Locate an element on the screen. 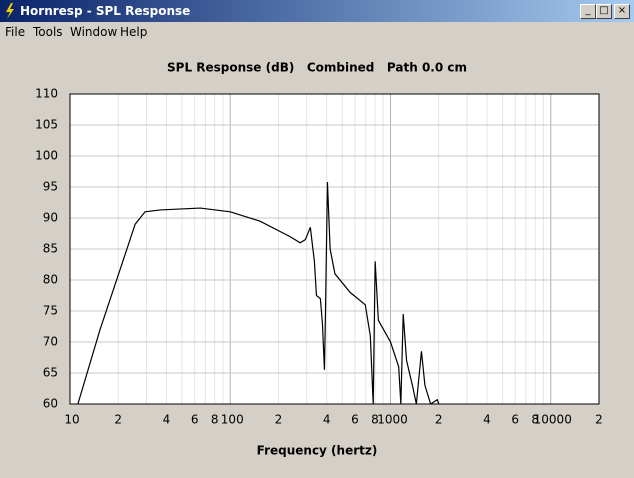  y-tick-label: 100 is located at coordinates (46, 156).